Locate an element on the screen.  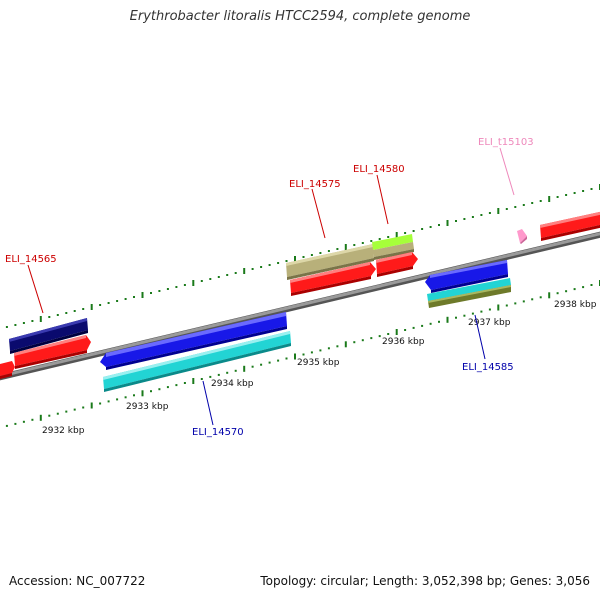
gene-feature-eli-14585-upper is located at coordinates (466, 276).